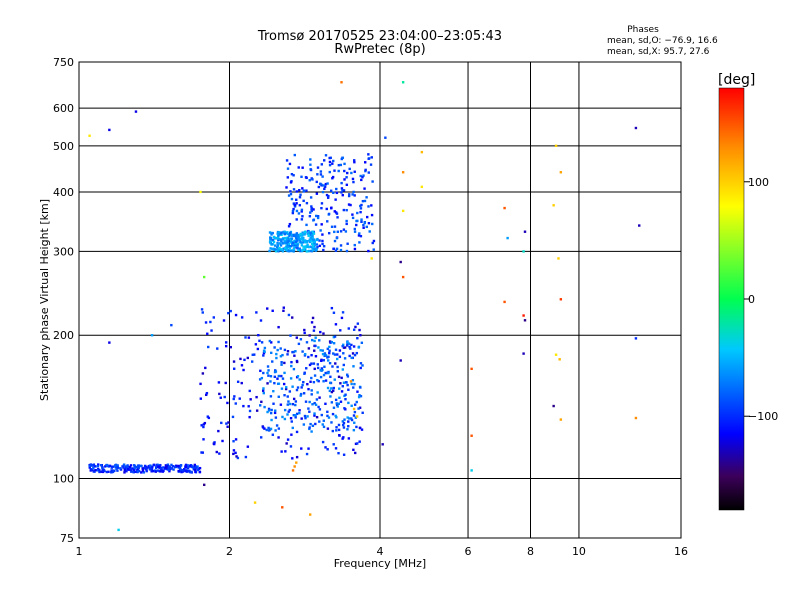 The width and height of the screenshot is (800, 600). What do you see at coordinates (530, 551) in the screenshot?
I see `x-tick-label: 8` at bounding box center [530, 551].